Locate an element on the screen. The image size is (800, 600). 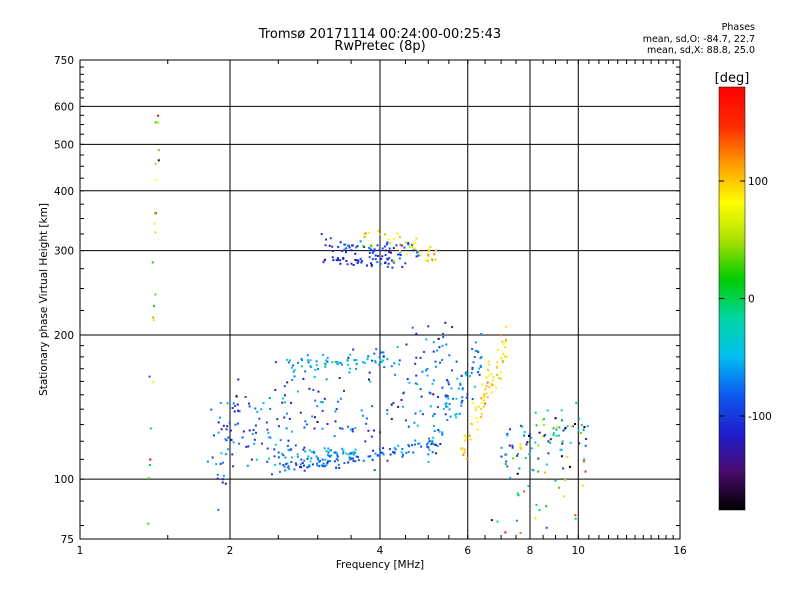
phase-stats-header: Phases is located at coordinates (738, 27).